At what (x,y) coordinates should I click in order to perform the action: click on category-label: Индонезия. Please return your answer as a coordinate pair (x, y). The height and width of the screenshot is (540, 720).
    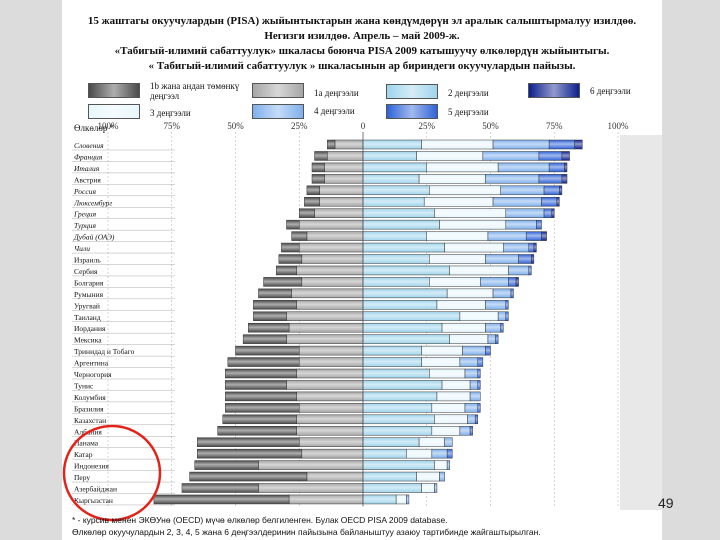
    Looking at the image, I should click on (91, 466).